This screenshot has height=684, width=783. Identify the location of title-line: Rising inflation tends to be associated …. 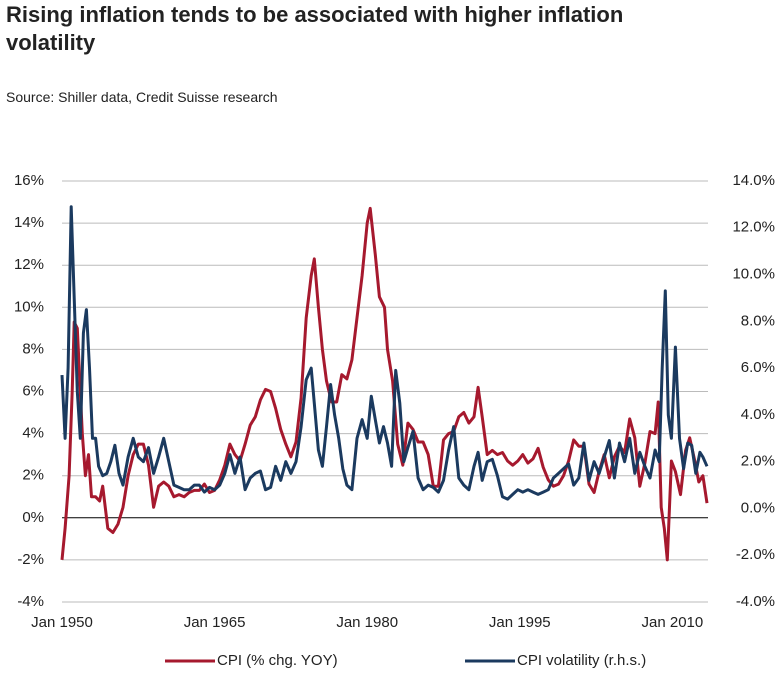
(314, 14).